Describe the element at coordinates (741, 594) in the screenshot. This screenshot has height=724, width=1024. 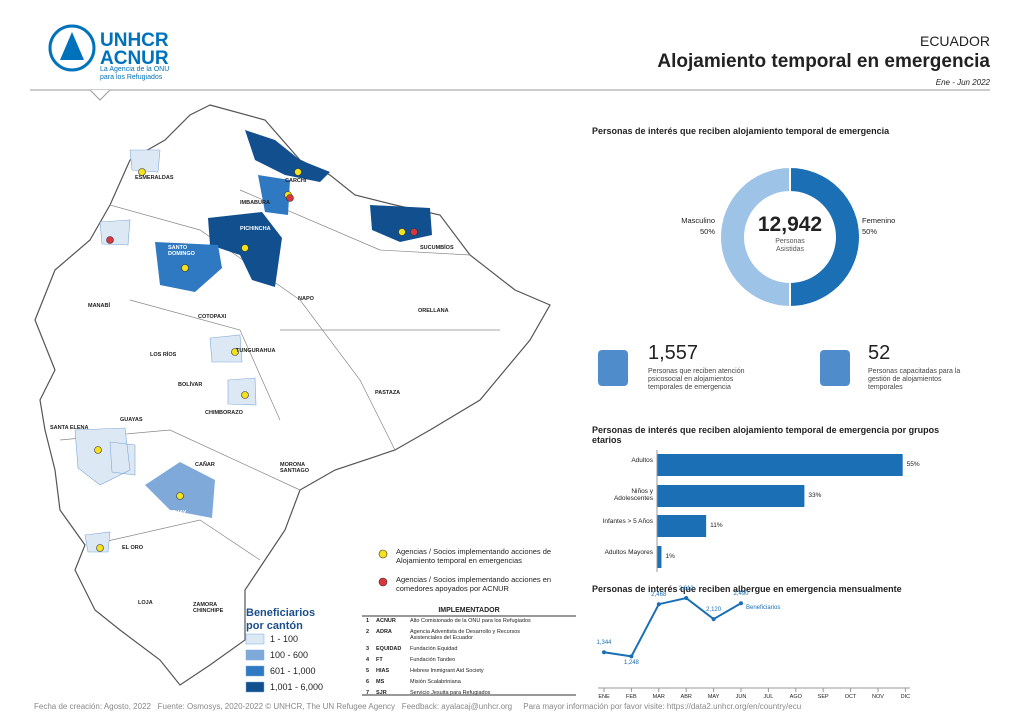
I see `point-label: 2,490` at that location.